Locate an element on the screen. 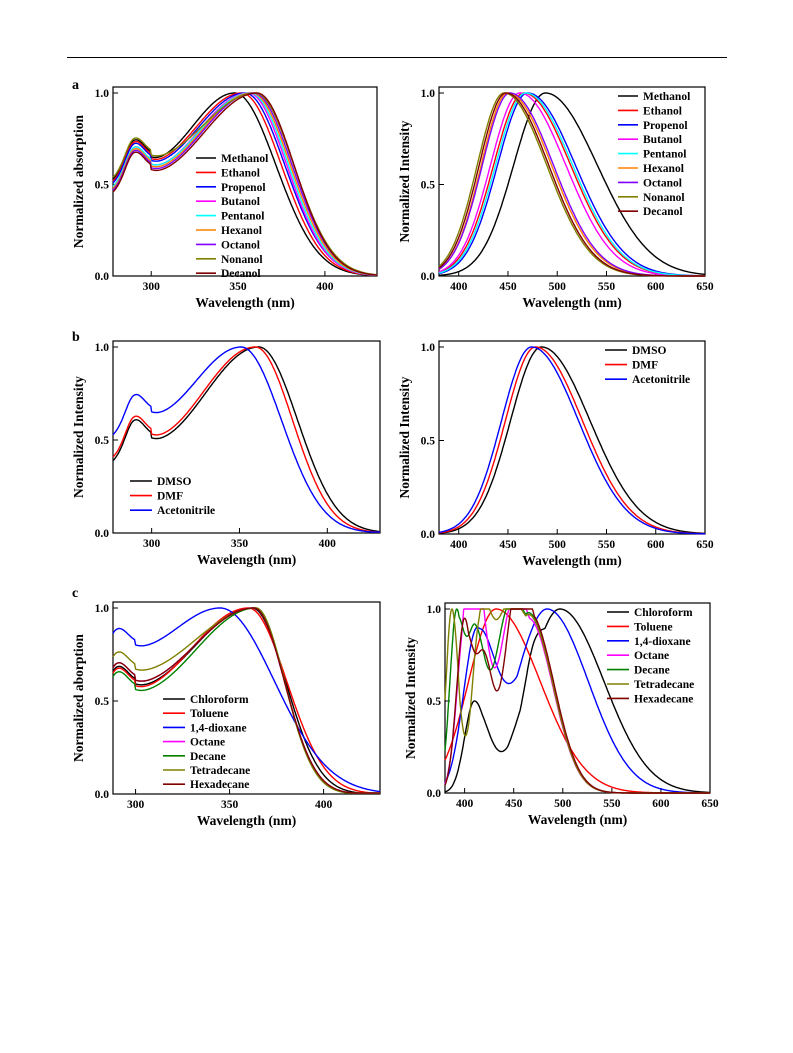 The height and width of the screenshot is (1053, 793). series-line-butanol is located at coordinates (572, 184).